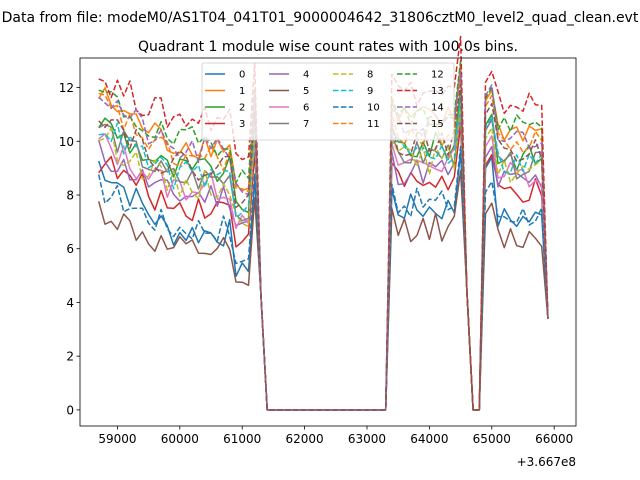 This screenshot has width=640, height=480. Describe the element at coordinates (373, 108) in the screenshot. I see `legend-label-10: 10` at that location.